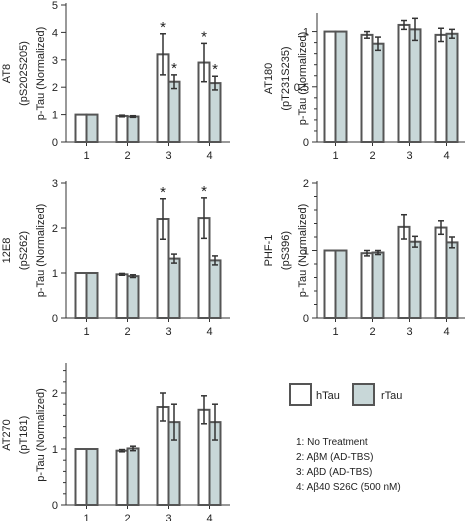  I want to click on condition-key-3: 3: AβD (AD-TBS), so click(334, 472).